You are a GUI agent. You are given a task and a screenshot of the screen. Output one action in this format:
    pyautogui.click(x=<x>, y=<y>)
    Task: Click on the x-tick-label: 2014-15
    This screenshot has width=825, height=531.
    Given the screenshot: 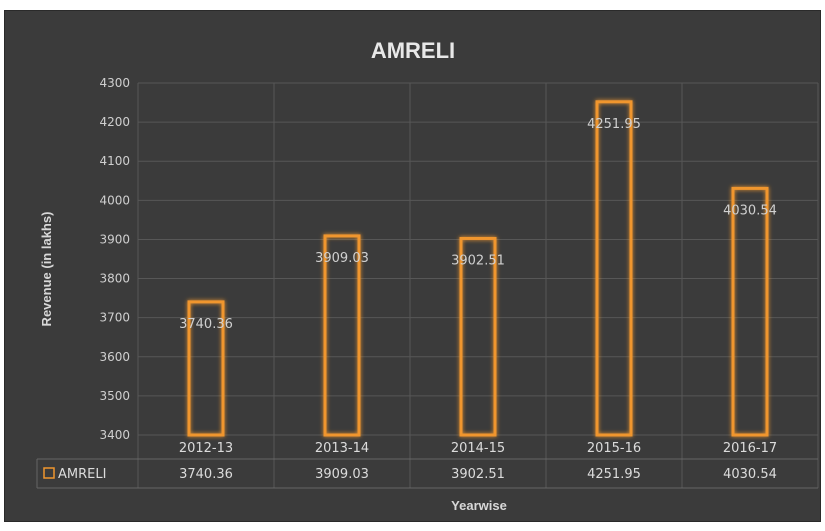 What is the action you would take?
    pyautogui.click(x=478, y=448)
    